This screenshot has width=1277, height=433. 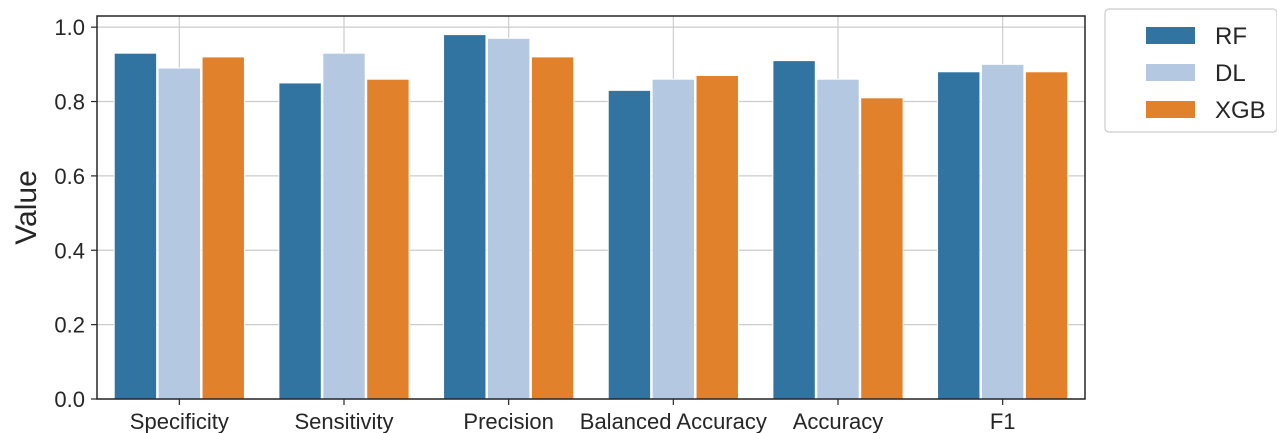 I want to click on legend-label-dl: DL, so click(x=1230, y=73).